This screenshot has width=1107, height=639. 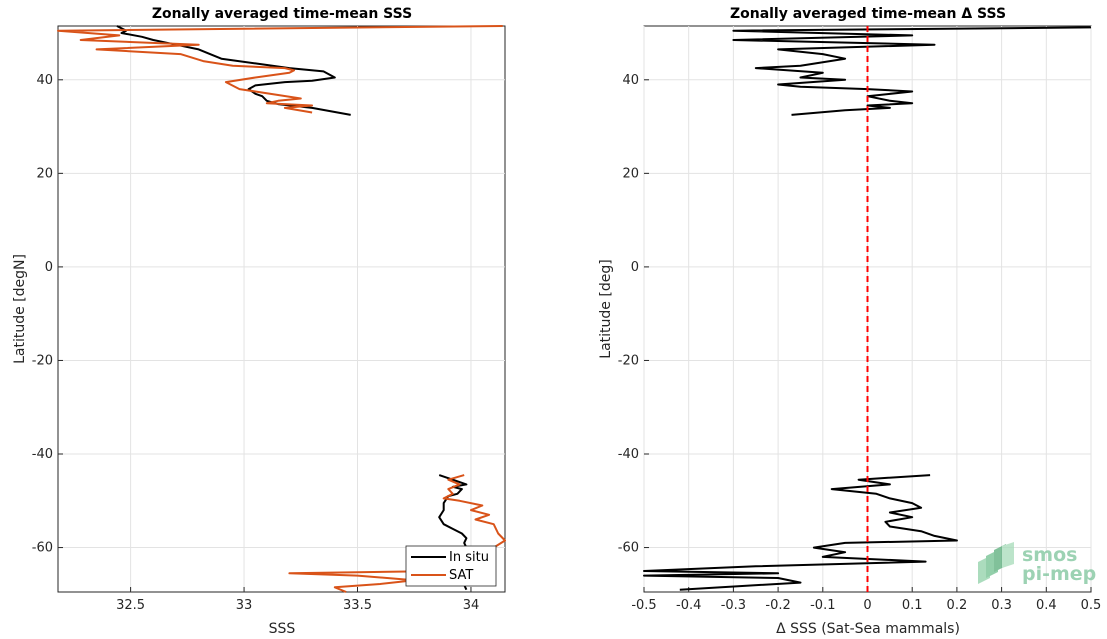 I want to click on sss-y-tick-label: 40, so click(x=44, y=80).